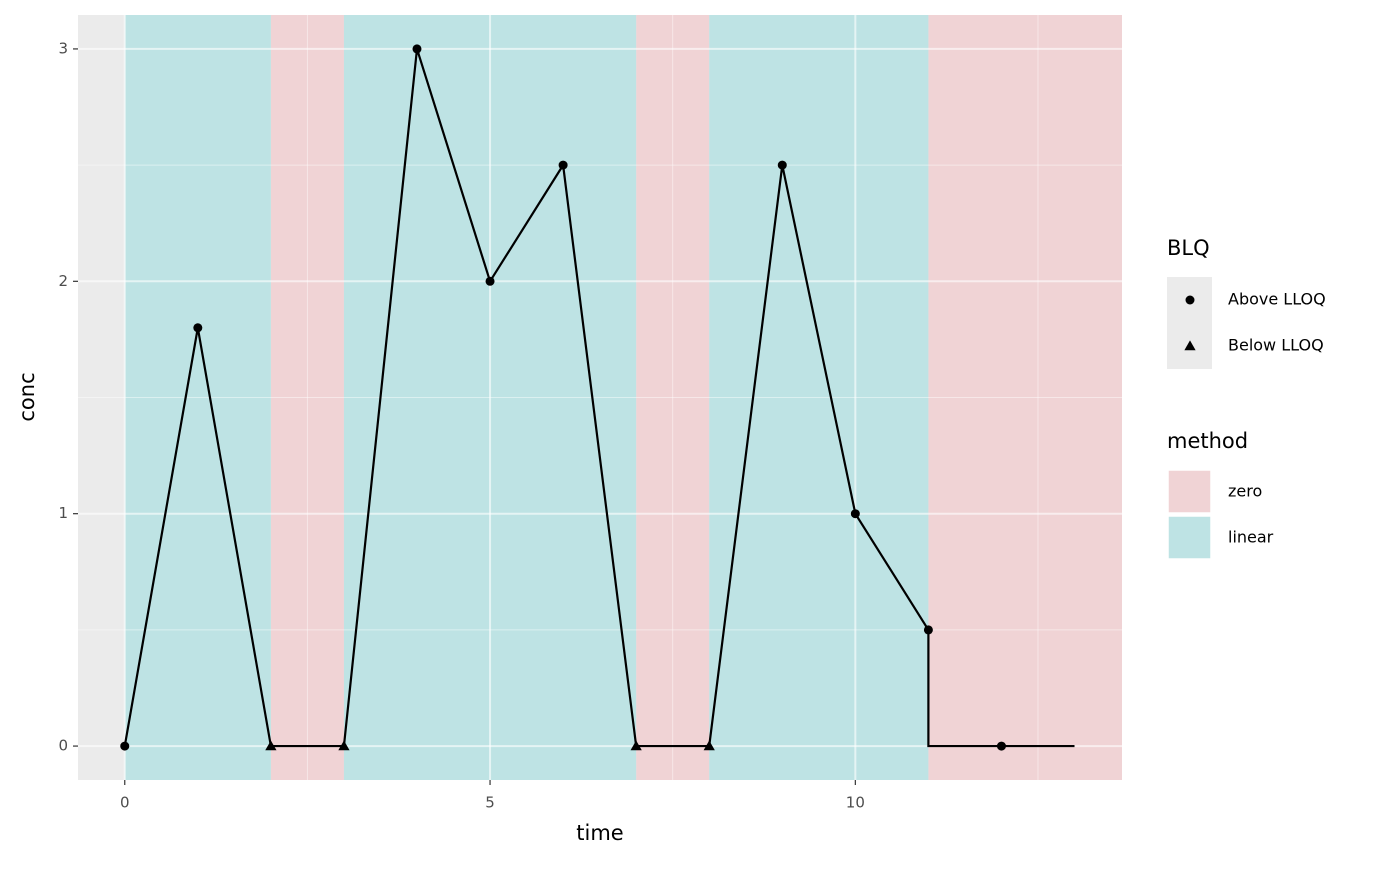 The height and width of the screenshot is (869, 1400). What do you see at coordinates (490, 803) in the screenshot?
I see `x-tick-label: 5` at bounding box center [490, 803].